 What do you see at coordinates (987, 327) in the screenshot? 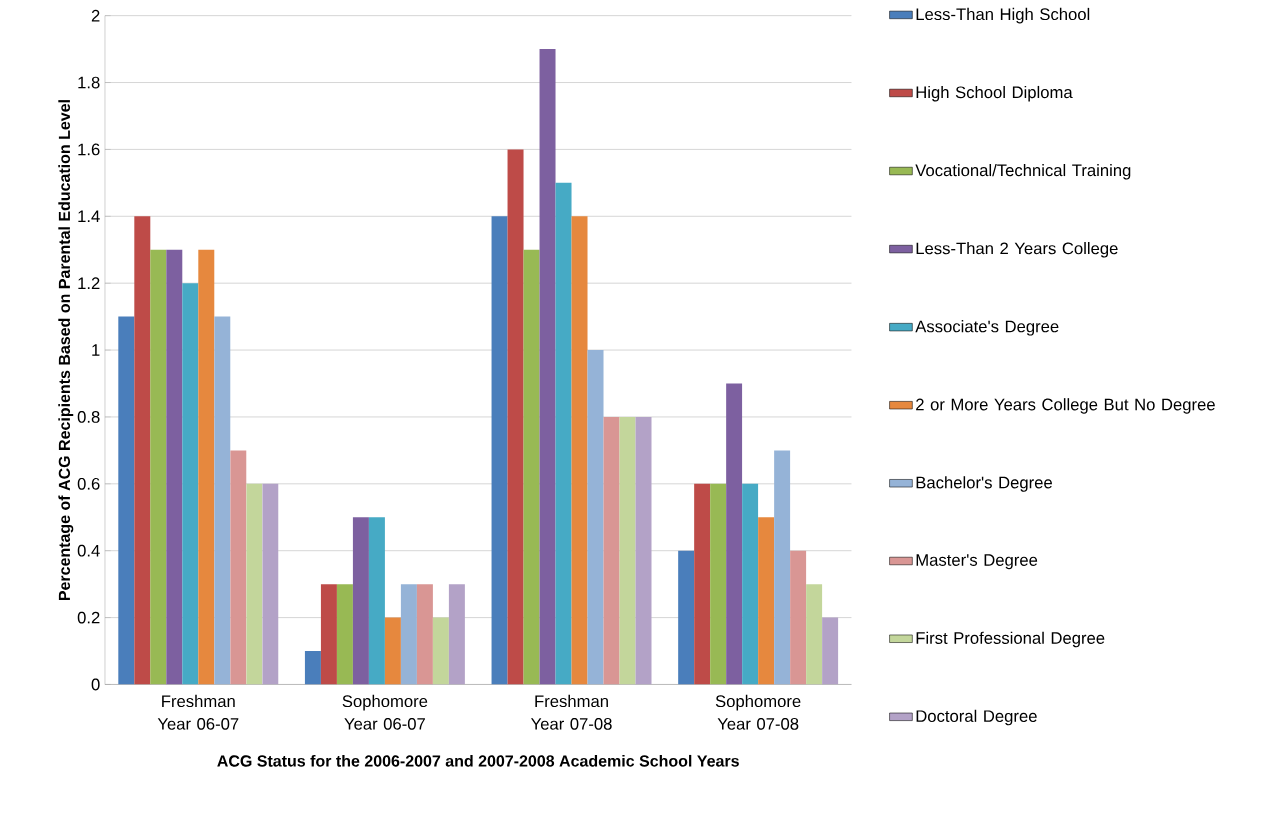
I see `legend-label: Associate's Degree` at bounding box center [987, 327].